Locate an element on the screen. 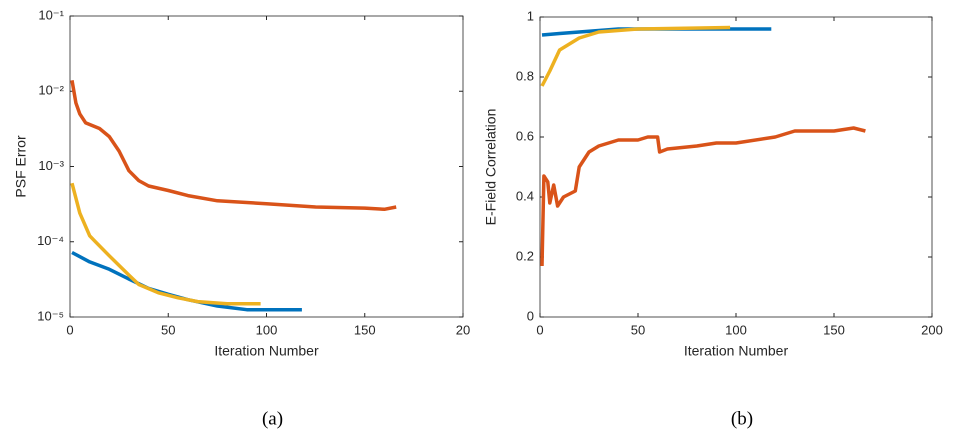 Image resolution: width=956 pixels, height=440 pixels. y-axis-title: PSF Error is located at coordinates (21, 166).